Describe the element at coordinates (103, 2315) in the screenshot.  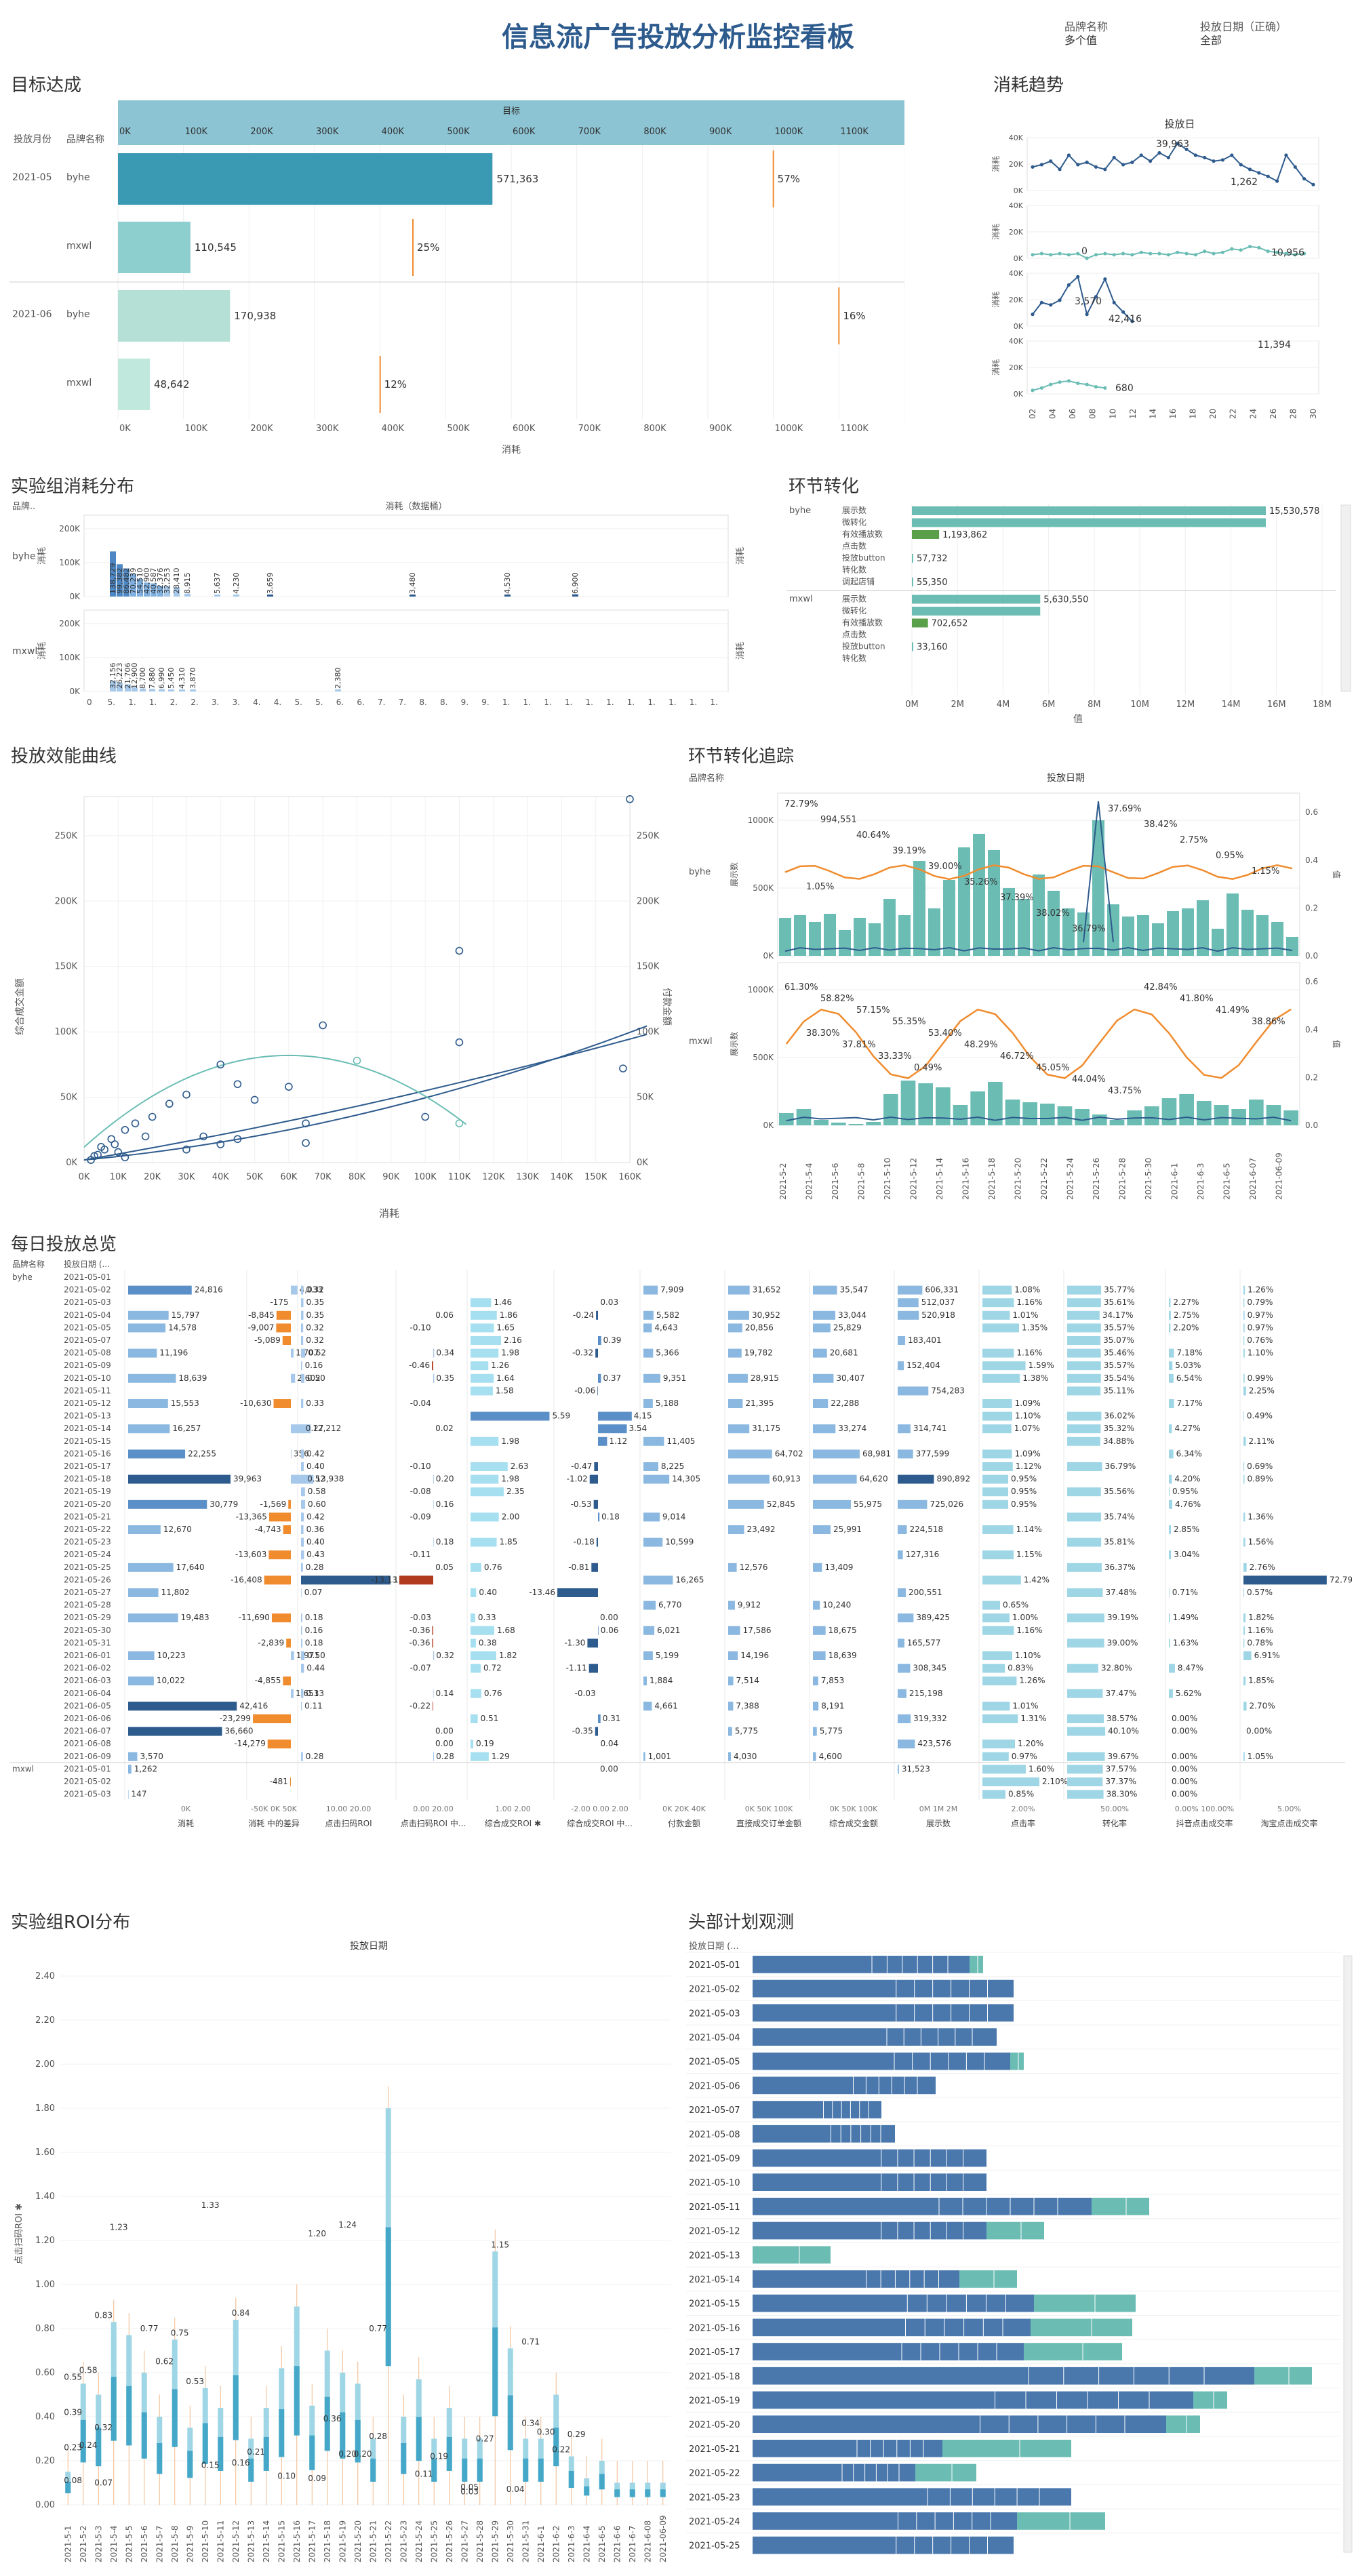
I see `roi-data-label: 0.83` at that location.